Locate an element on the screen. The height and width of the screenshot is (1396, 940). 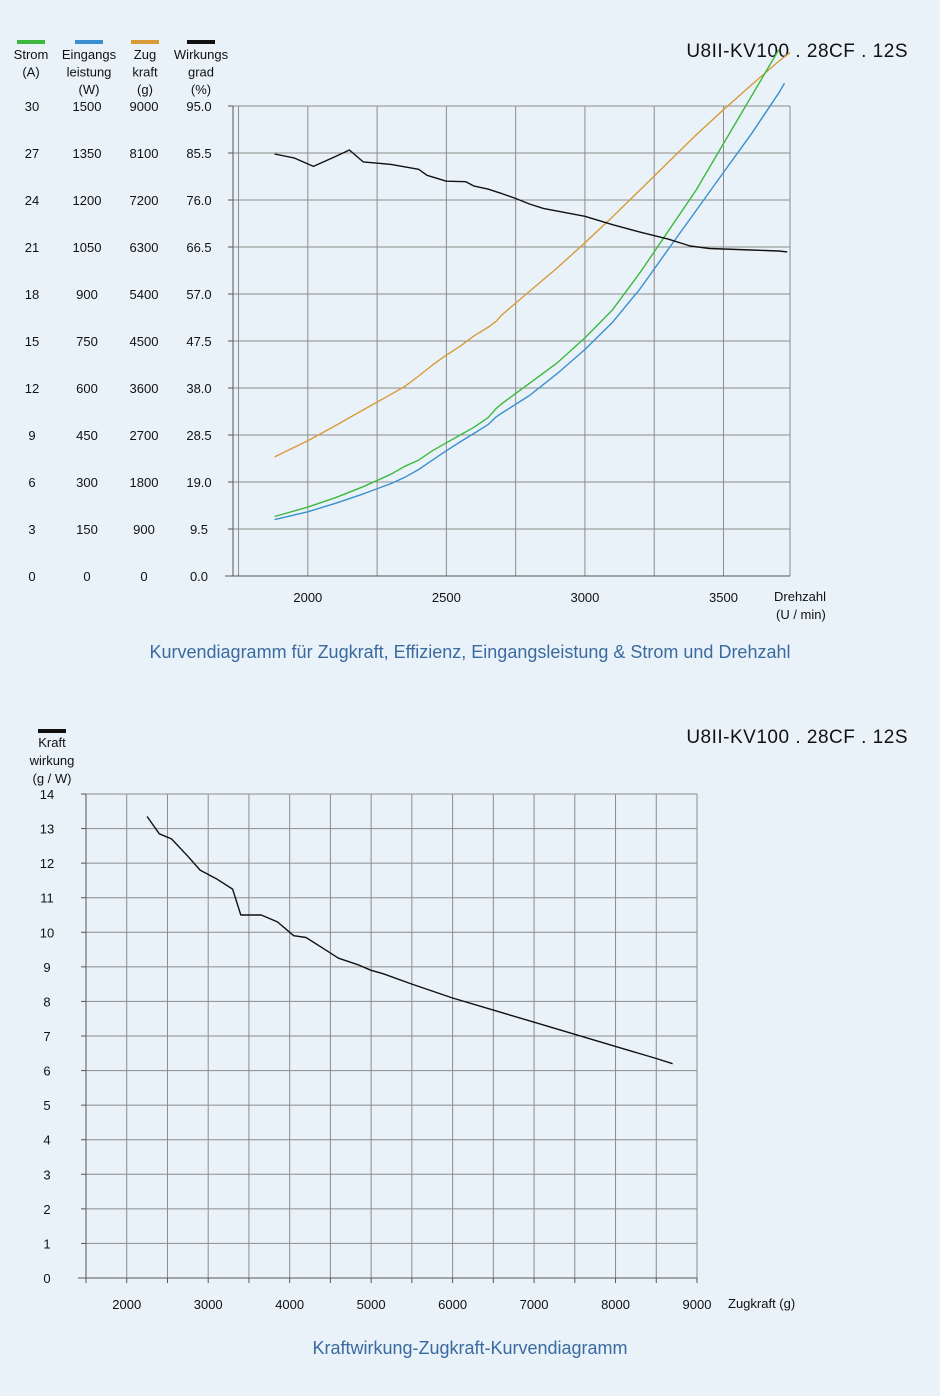
chart1-legend-label-eingangsleistung: (W) is located at coordinates (89, 89).